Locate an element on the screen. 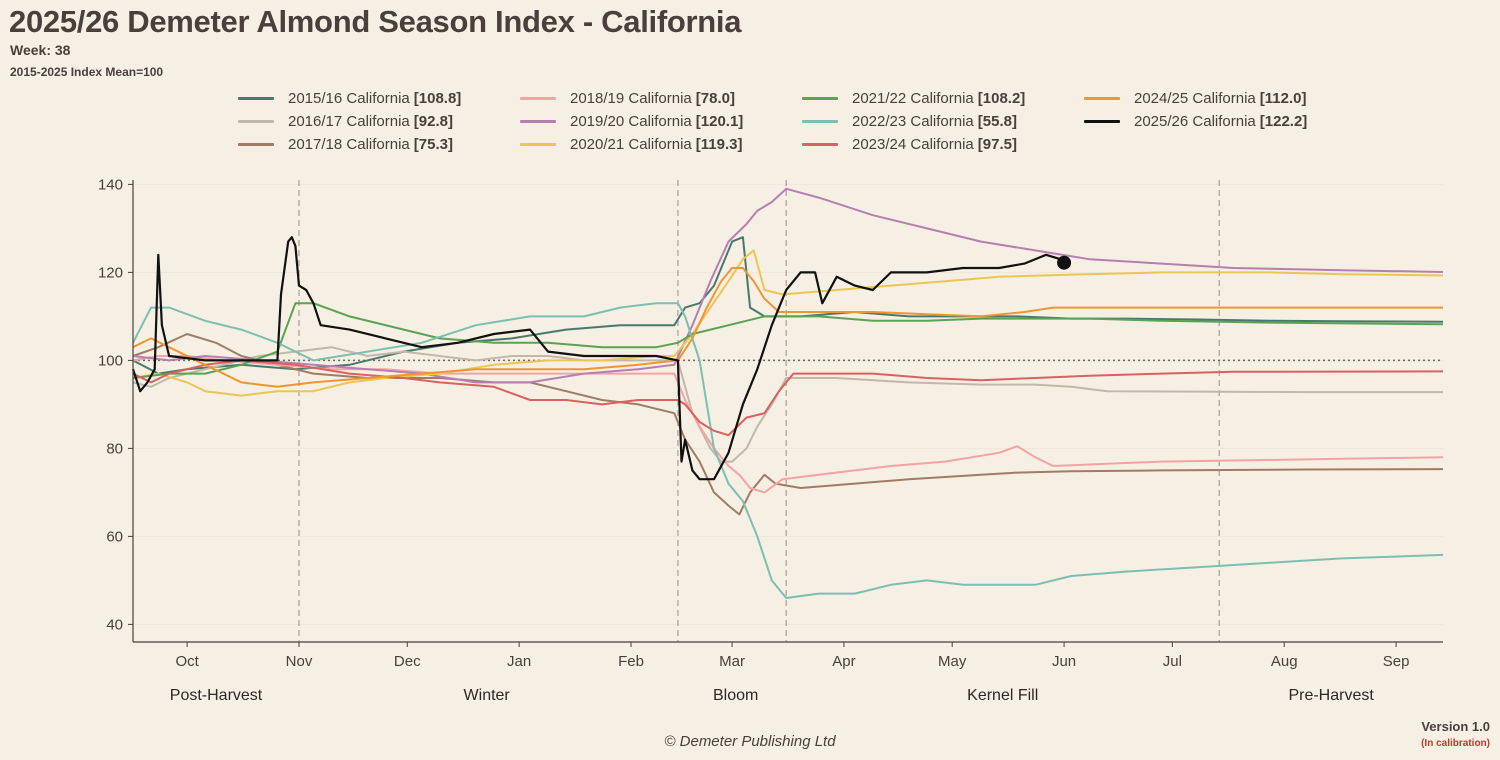 The height and width of the screenshot is (760, 1500). legend-series-name: 2021/22 California is located at coordinates (913, 98).